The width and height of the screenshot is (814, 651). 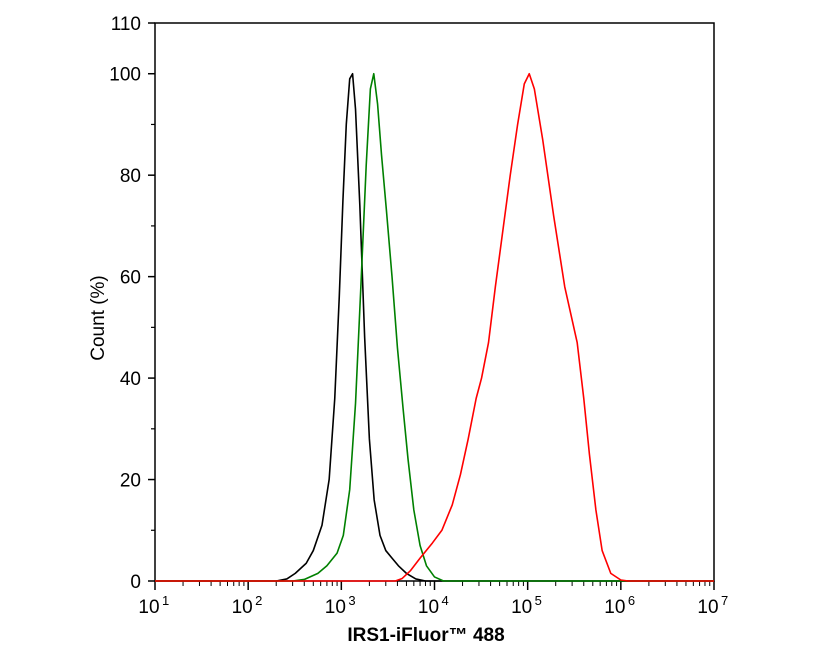 I want to click on x-axis-label: IRS1-iFluor™ 488, so click(x=425, y=635).